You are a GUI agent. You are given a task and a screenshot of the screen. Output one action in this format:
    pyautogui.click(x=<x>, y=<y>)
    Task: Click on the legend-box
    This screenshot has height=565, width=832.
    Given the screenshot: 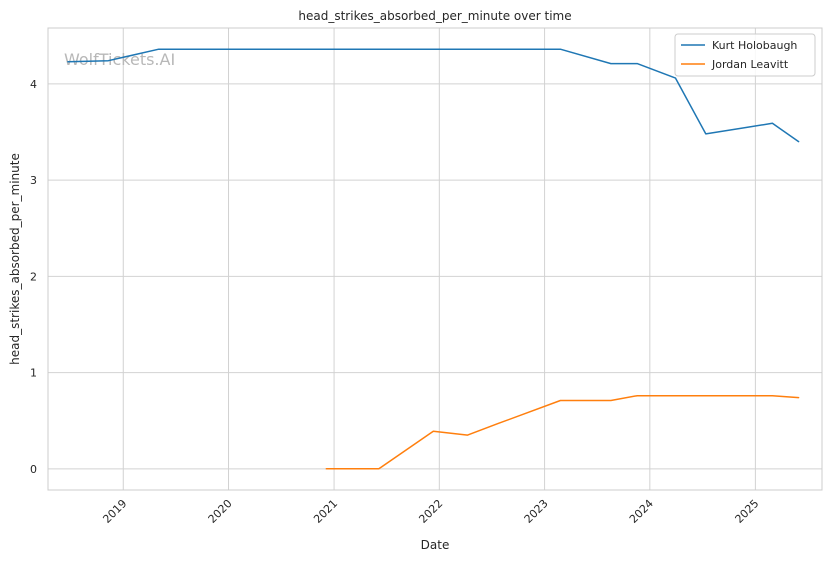 What is the action you would take?
    pyautogui.click(x=745, y=55)
    